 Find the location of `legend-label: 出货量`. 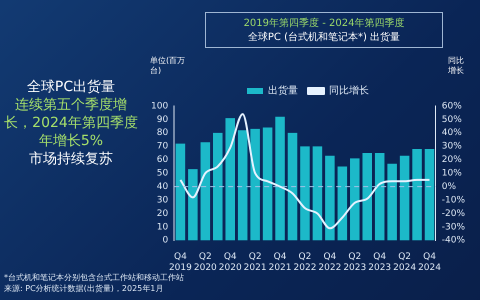

legend-label: 出货量 is located at coordinates (283, 90).